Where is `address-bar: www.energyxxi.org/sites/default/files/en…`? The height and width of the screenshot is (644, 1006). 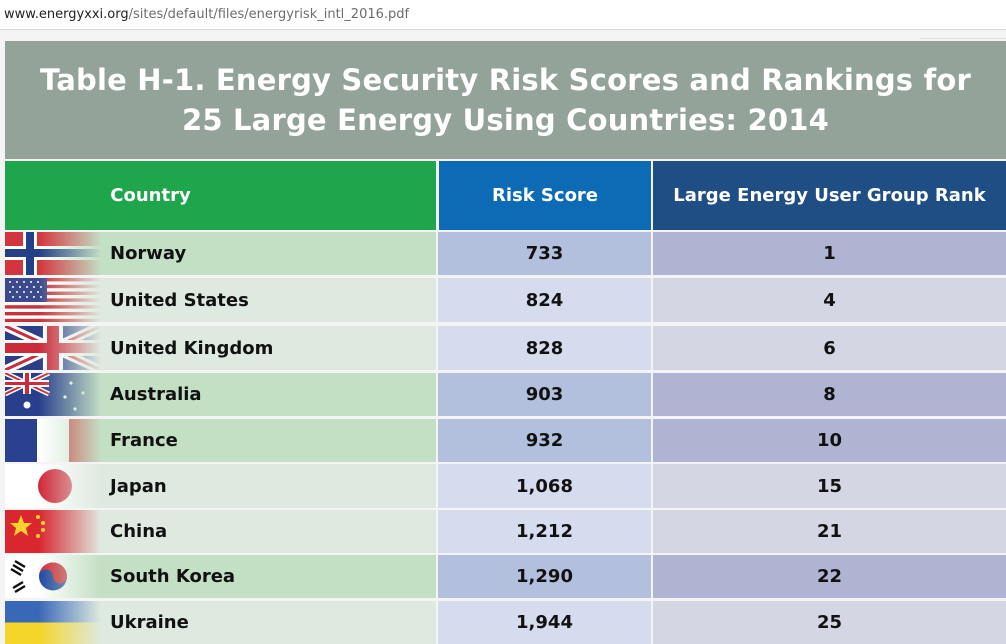
address-bar: www.energyxxi.org/sites/default/files/en… is located at coordinates (503, 15).